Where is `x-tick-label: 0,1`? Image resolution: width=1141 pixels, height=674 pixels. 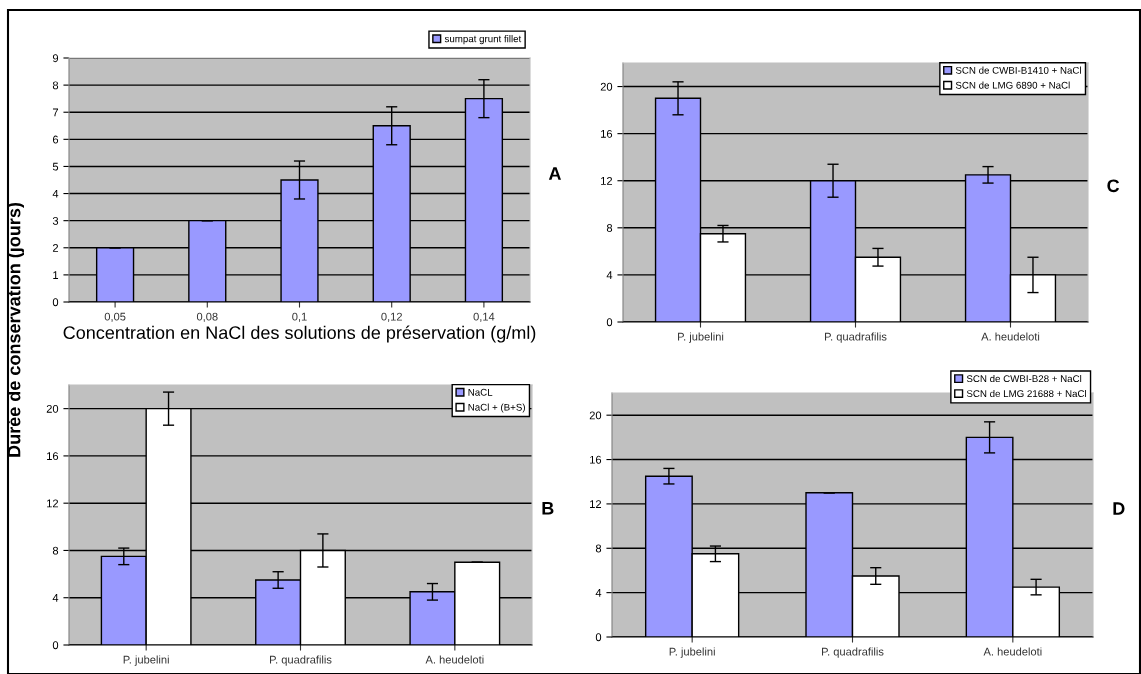 x-tick-label: 0,1 is located at coordinates (299, 317).